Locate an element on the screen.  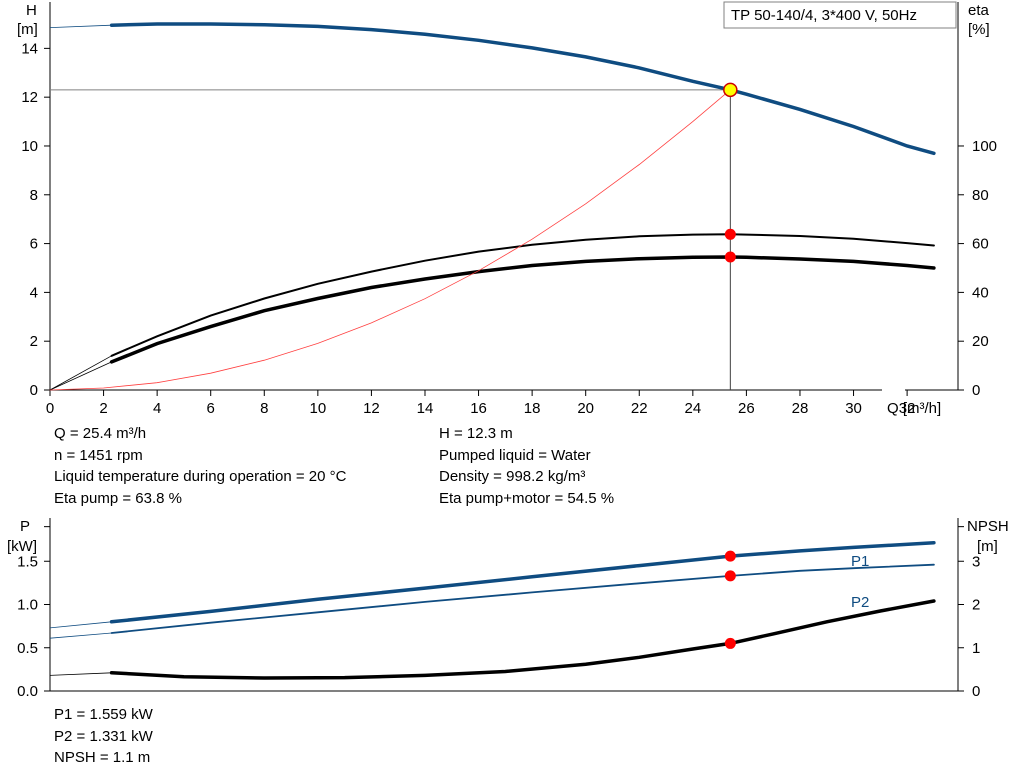
npsh-axis-label-line1: NPSH is located at coordinates (988, 526).